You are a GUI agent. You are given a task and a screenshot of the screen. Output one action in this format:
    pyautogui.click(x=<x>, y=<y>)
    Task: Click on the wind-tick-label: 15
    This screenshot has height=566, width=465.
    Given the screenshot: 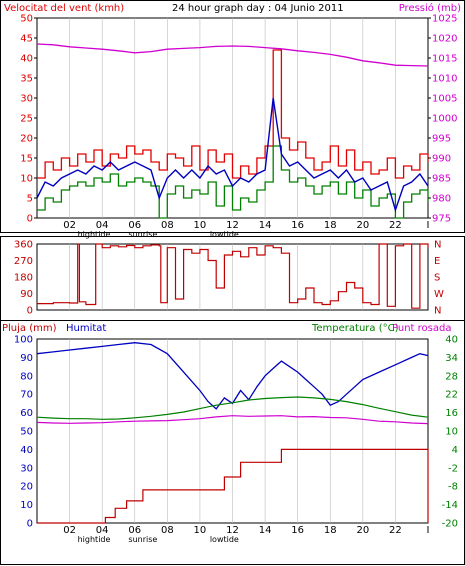 What is the action you would take?
    pyautogui.click(x=26, y=159)
    